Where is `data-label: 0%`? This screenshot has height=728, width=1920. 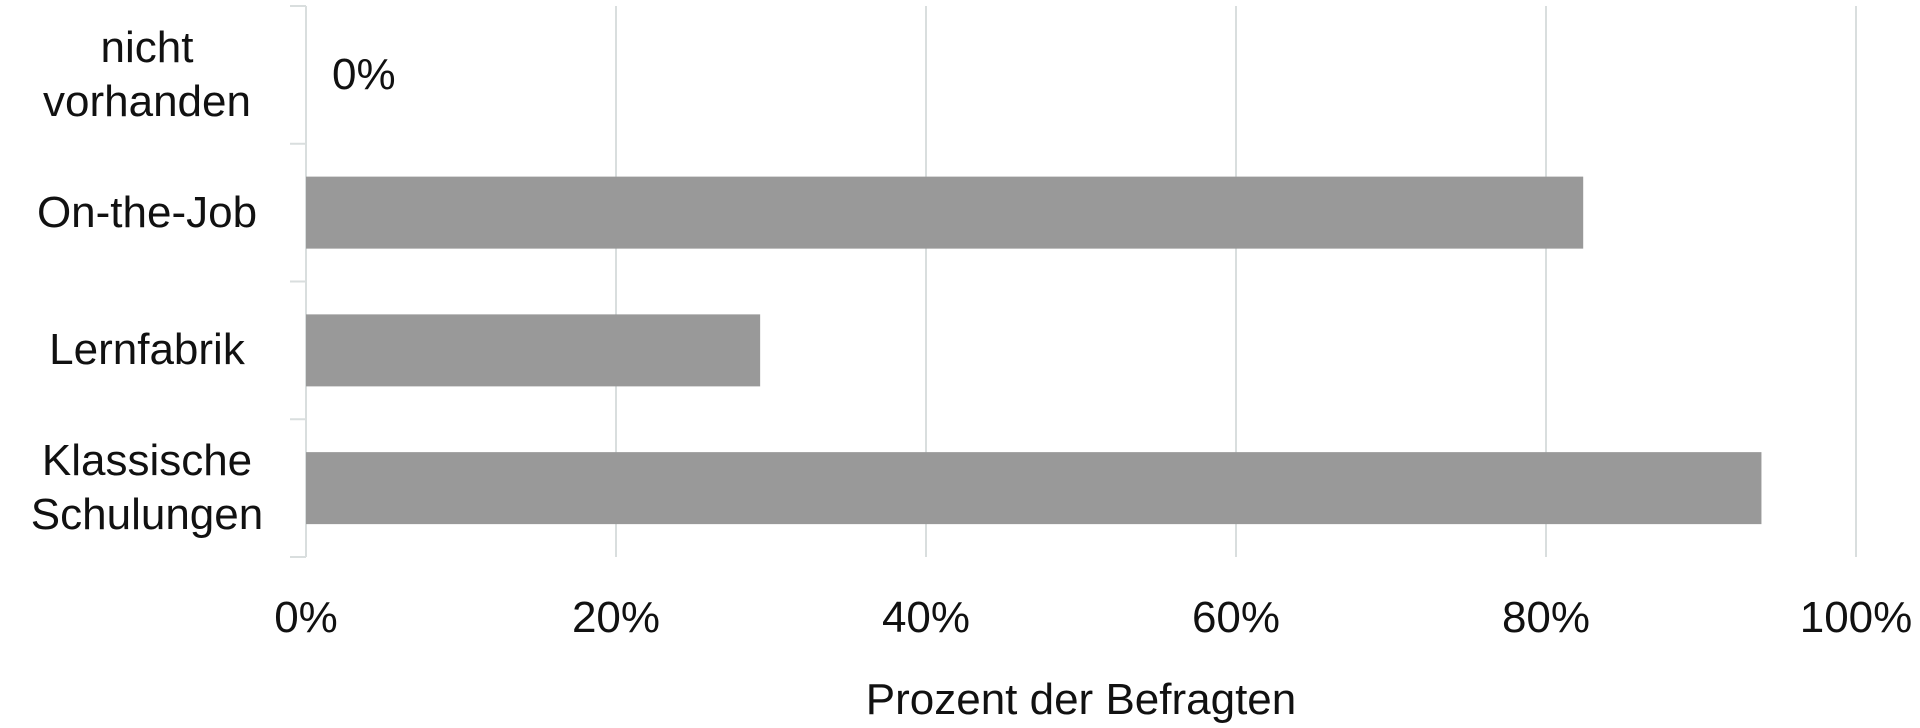 data-label: 0% is located at coordinates (364, 74).